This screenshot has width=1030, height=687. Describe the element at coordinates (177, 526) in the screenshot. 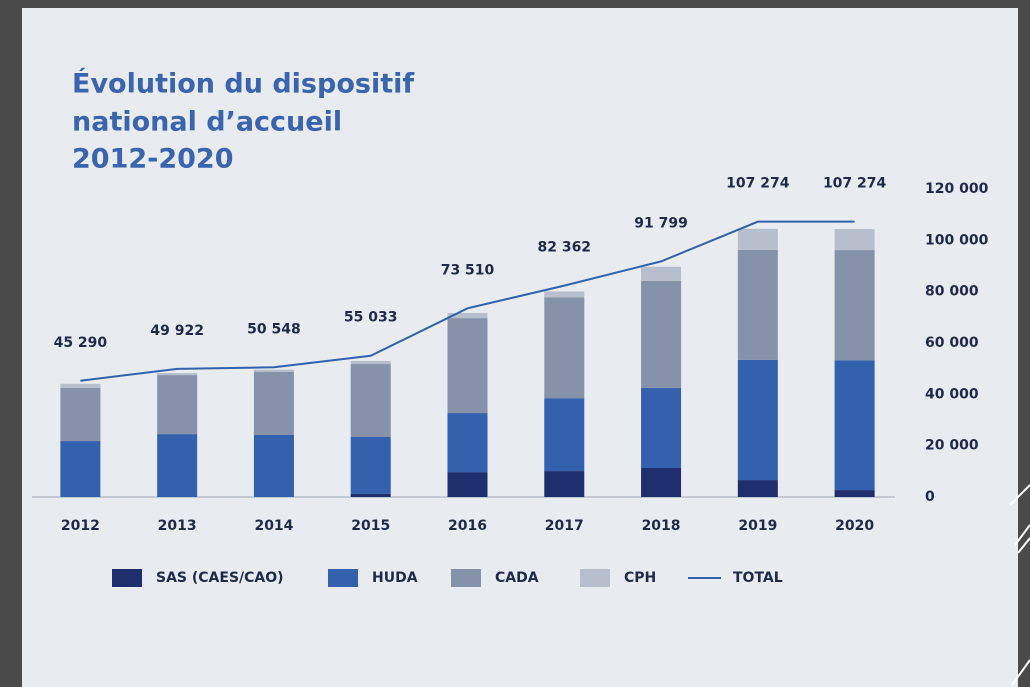

I see `x-tick-label: 2013` at that location.